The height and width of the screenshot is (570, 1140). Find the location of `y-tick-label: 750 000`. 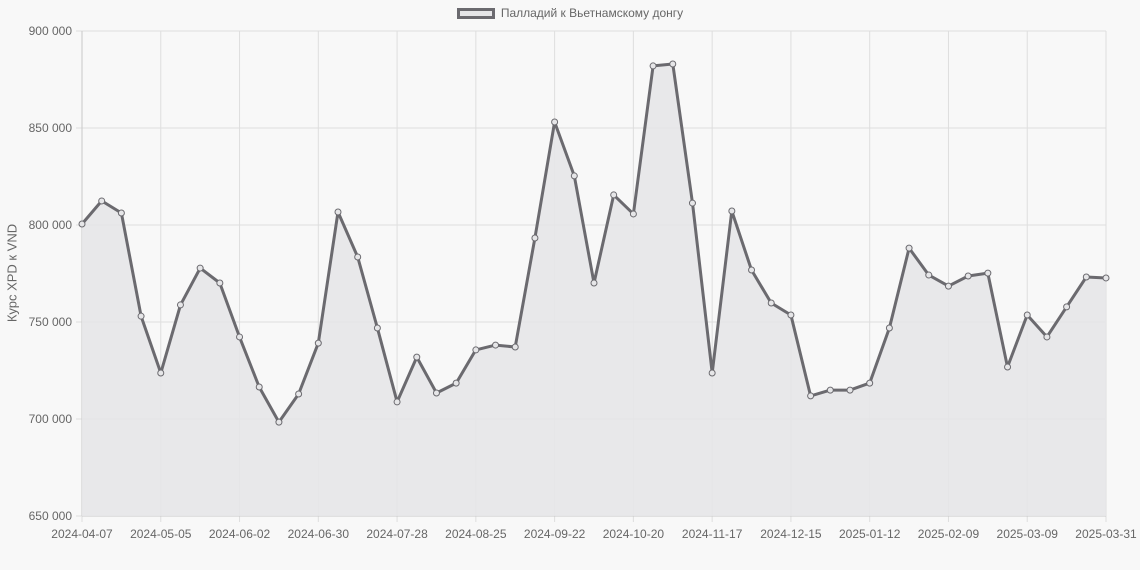

y-tick-label: 750 000 is located at coordinates (51, 322).